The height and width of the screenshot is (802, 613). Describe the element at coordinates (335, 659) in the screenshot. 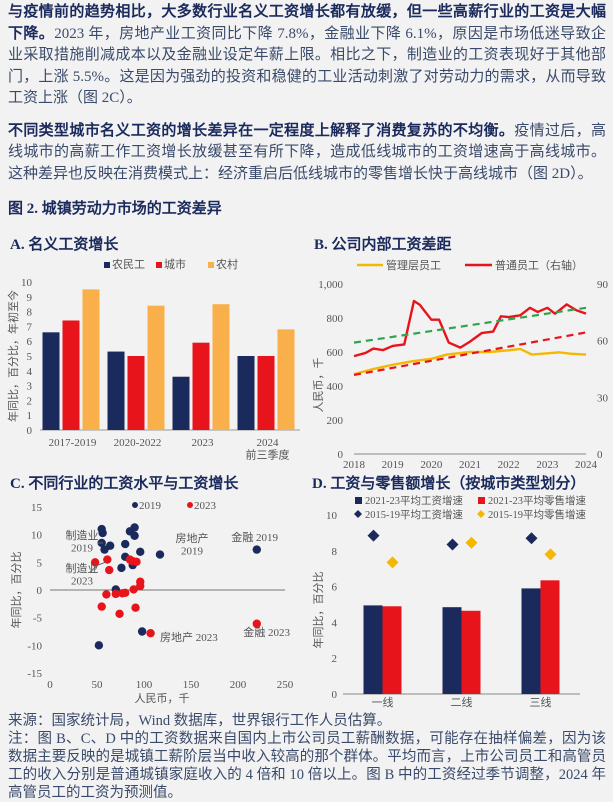

I see `y-tick-label: 2` at that location.